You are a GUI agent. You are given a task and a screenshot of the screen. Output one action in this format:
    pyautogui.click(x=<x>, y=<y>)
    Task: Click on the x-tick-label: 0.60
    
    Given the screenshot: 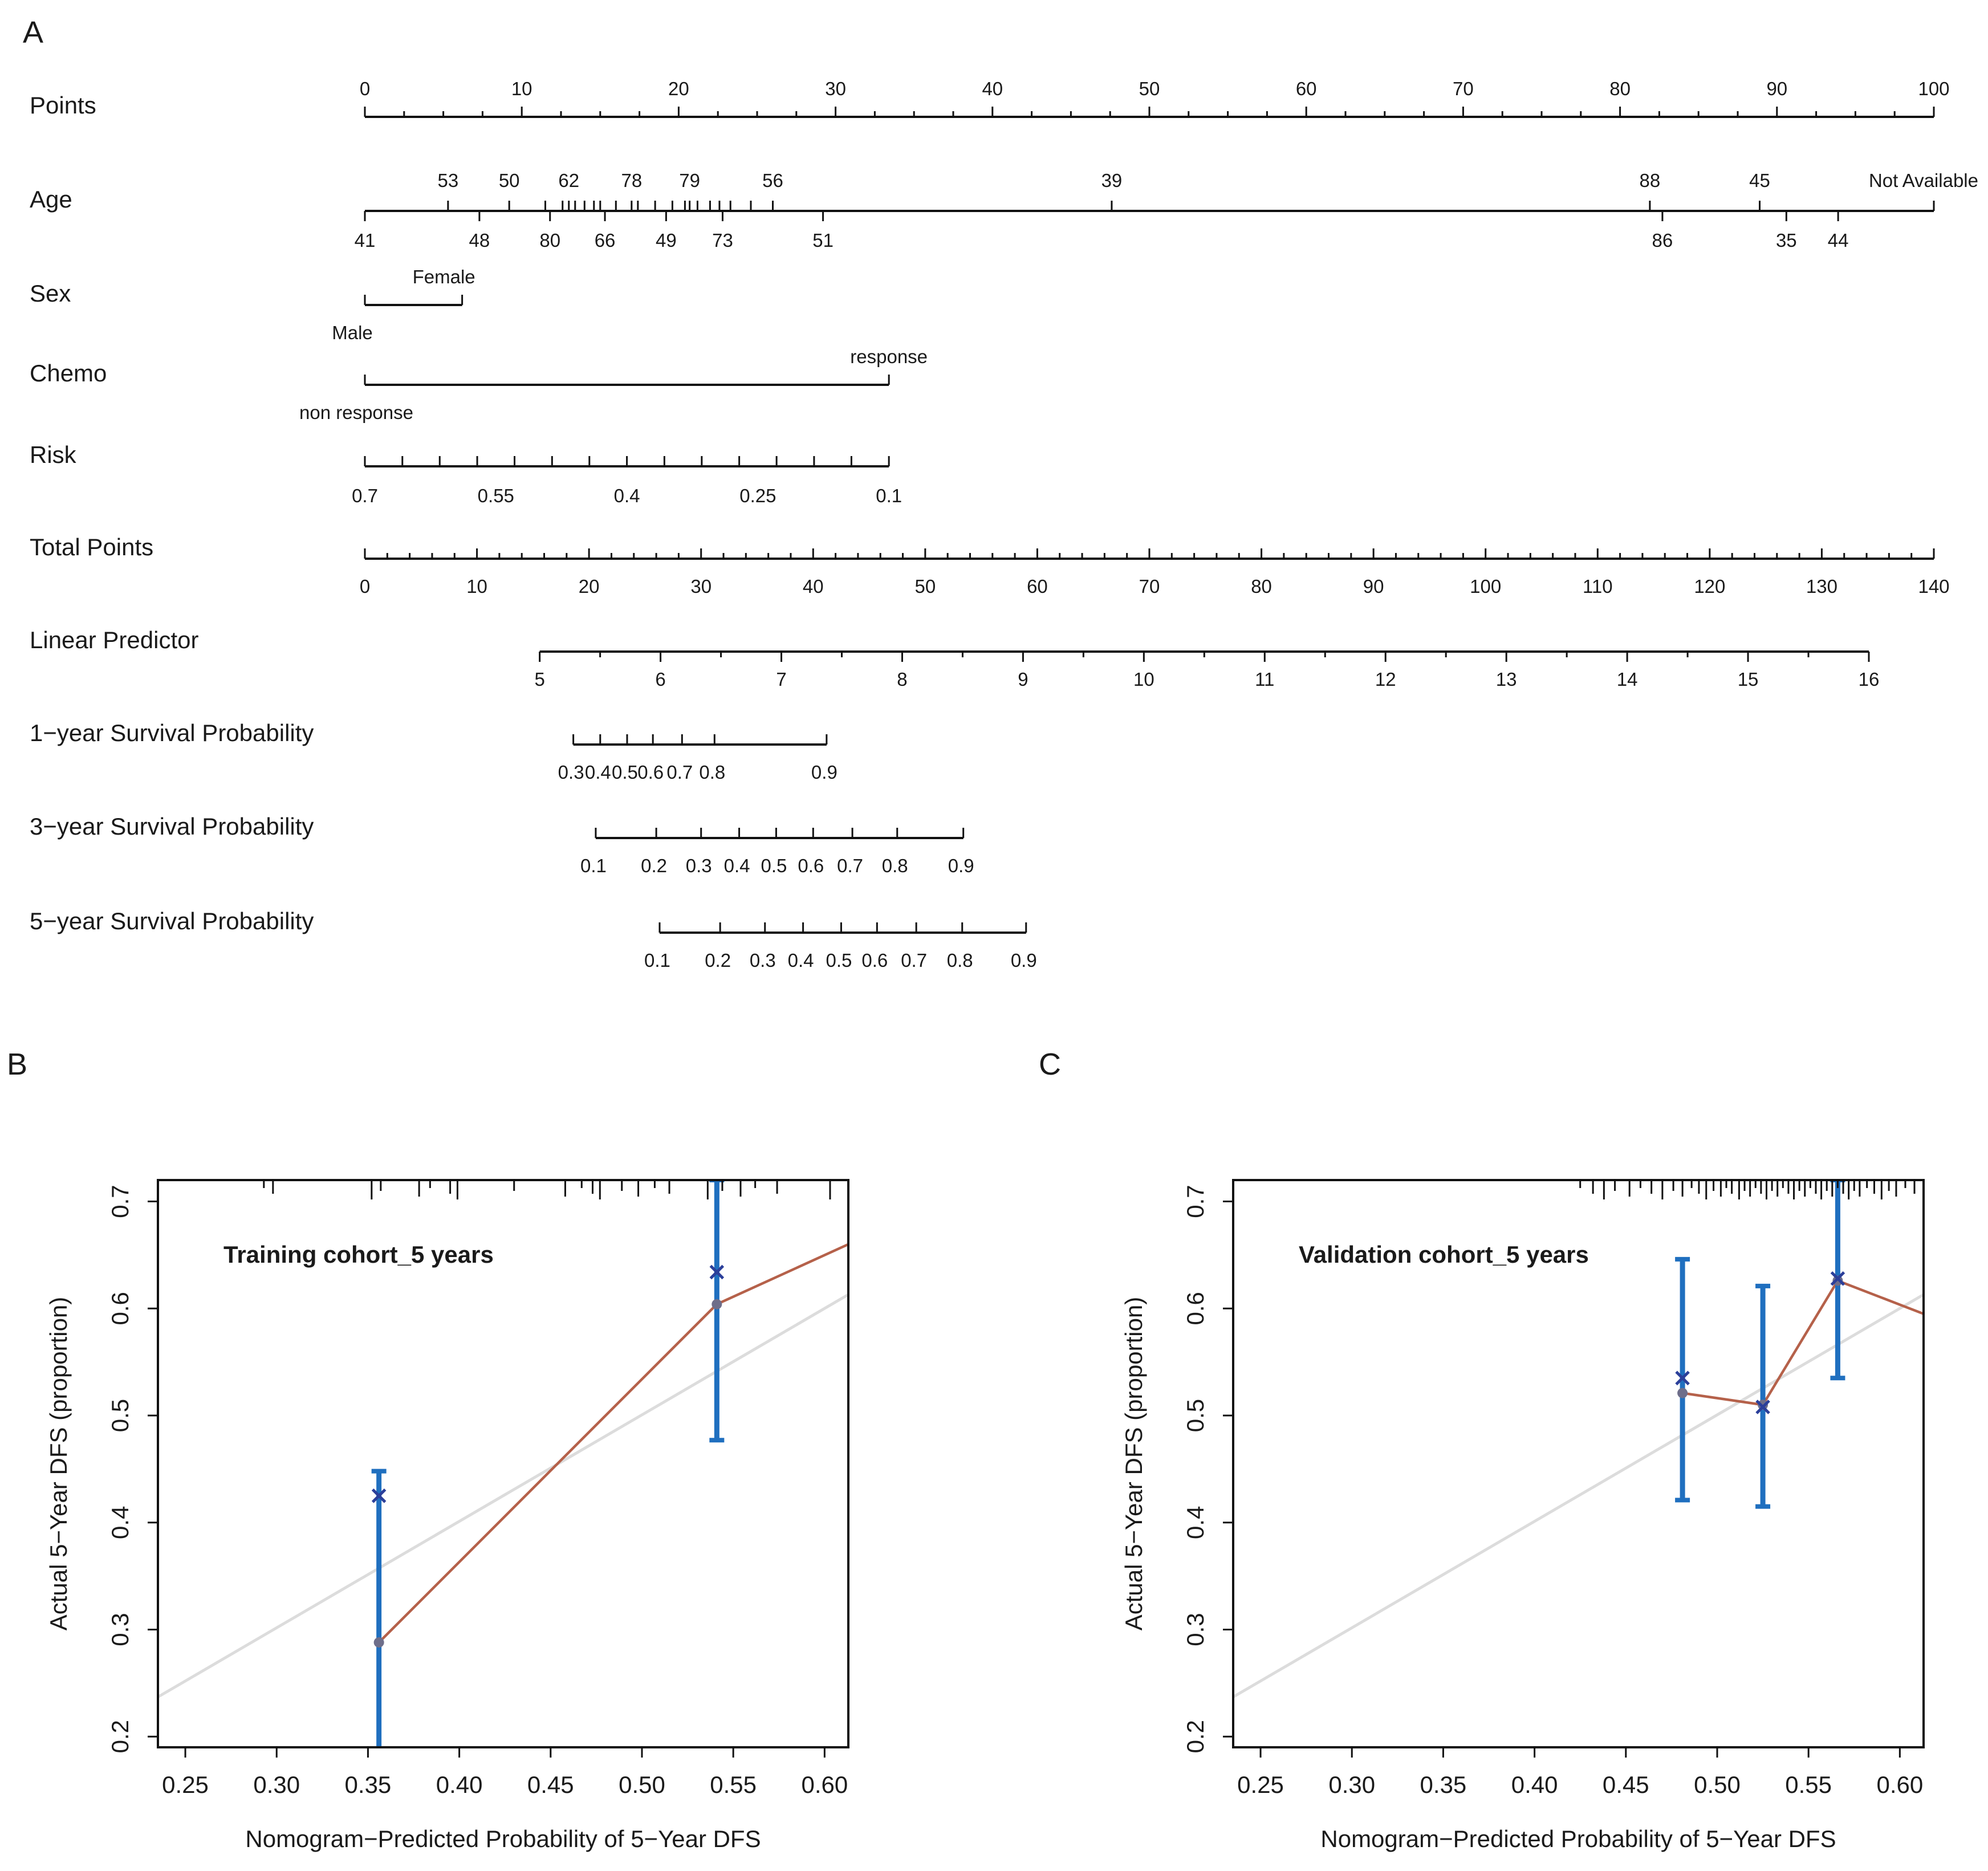 What is the action you would take?
    pyautogui.click(x=1899, y=1784)
    